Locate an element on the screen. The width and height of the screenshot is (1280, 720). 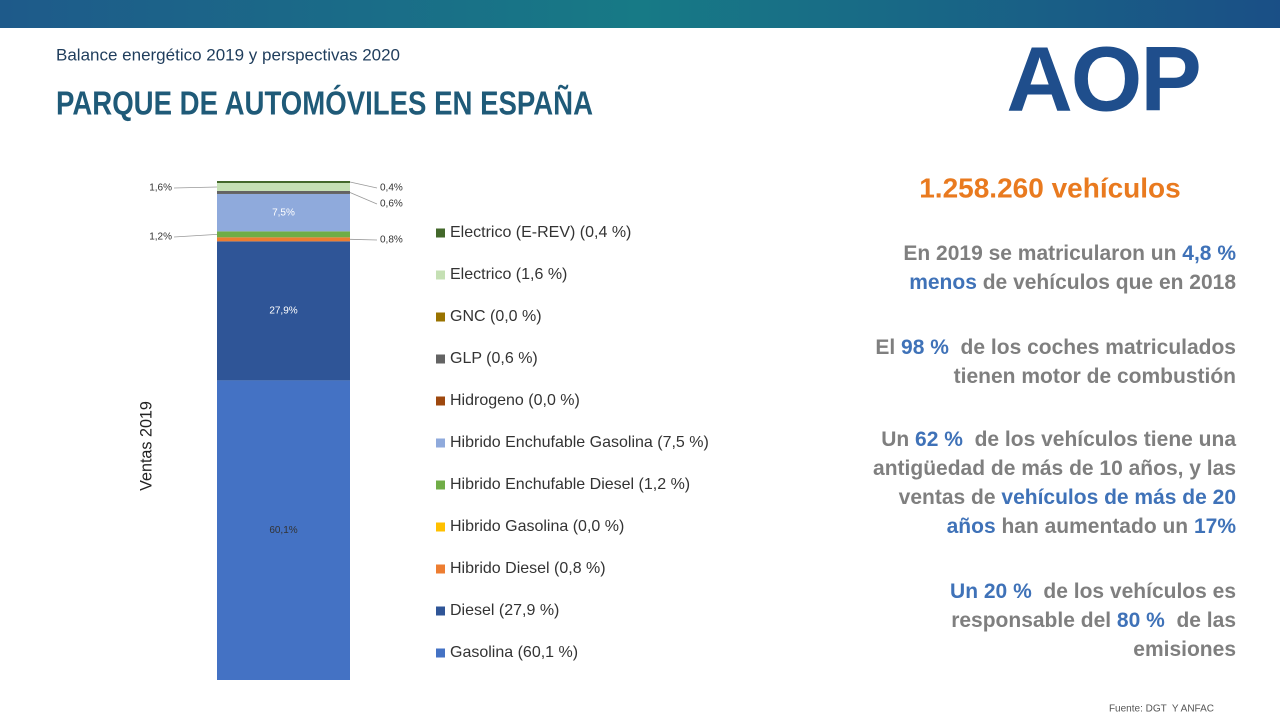
emphasis-text: años is located at coordinates (971, 526).